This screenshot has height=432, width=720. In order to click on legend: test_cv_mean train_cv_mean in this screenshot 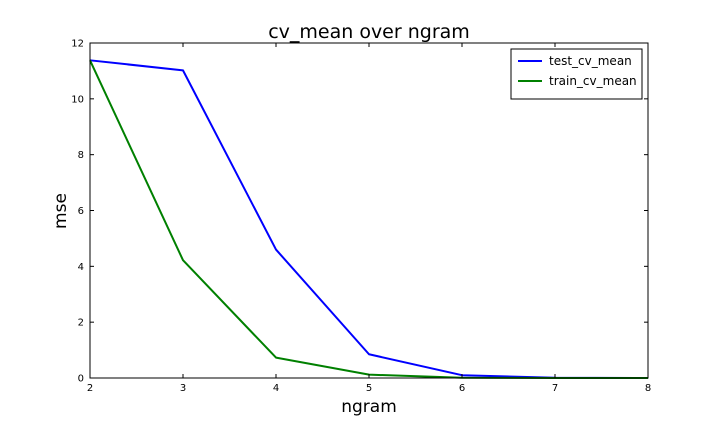, I will do `click(576, 74)`.